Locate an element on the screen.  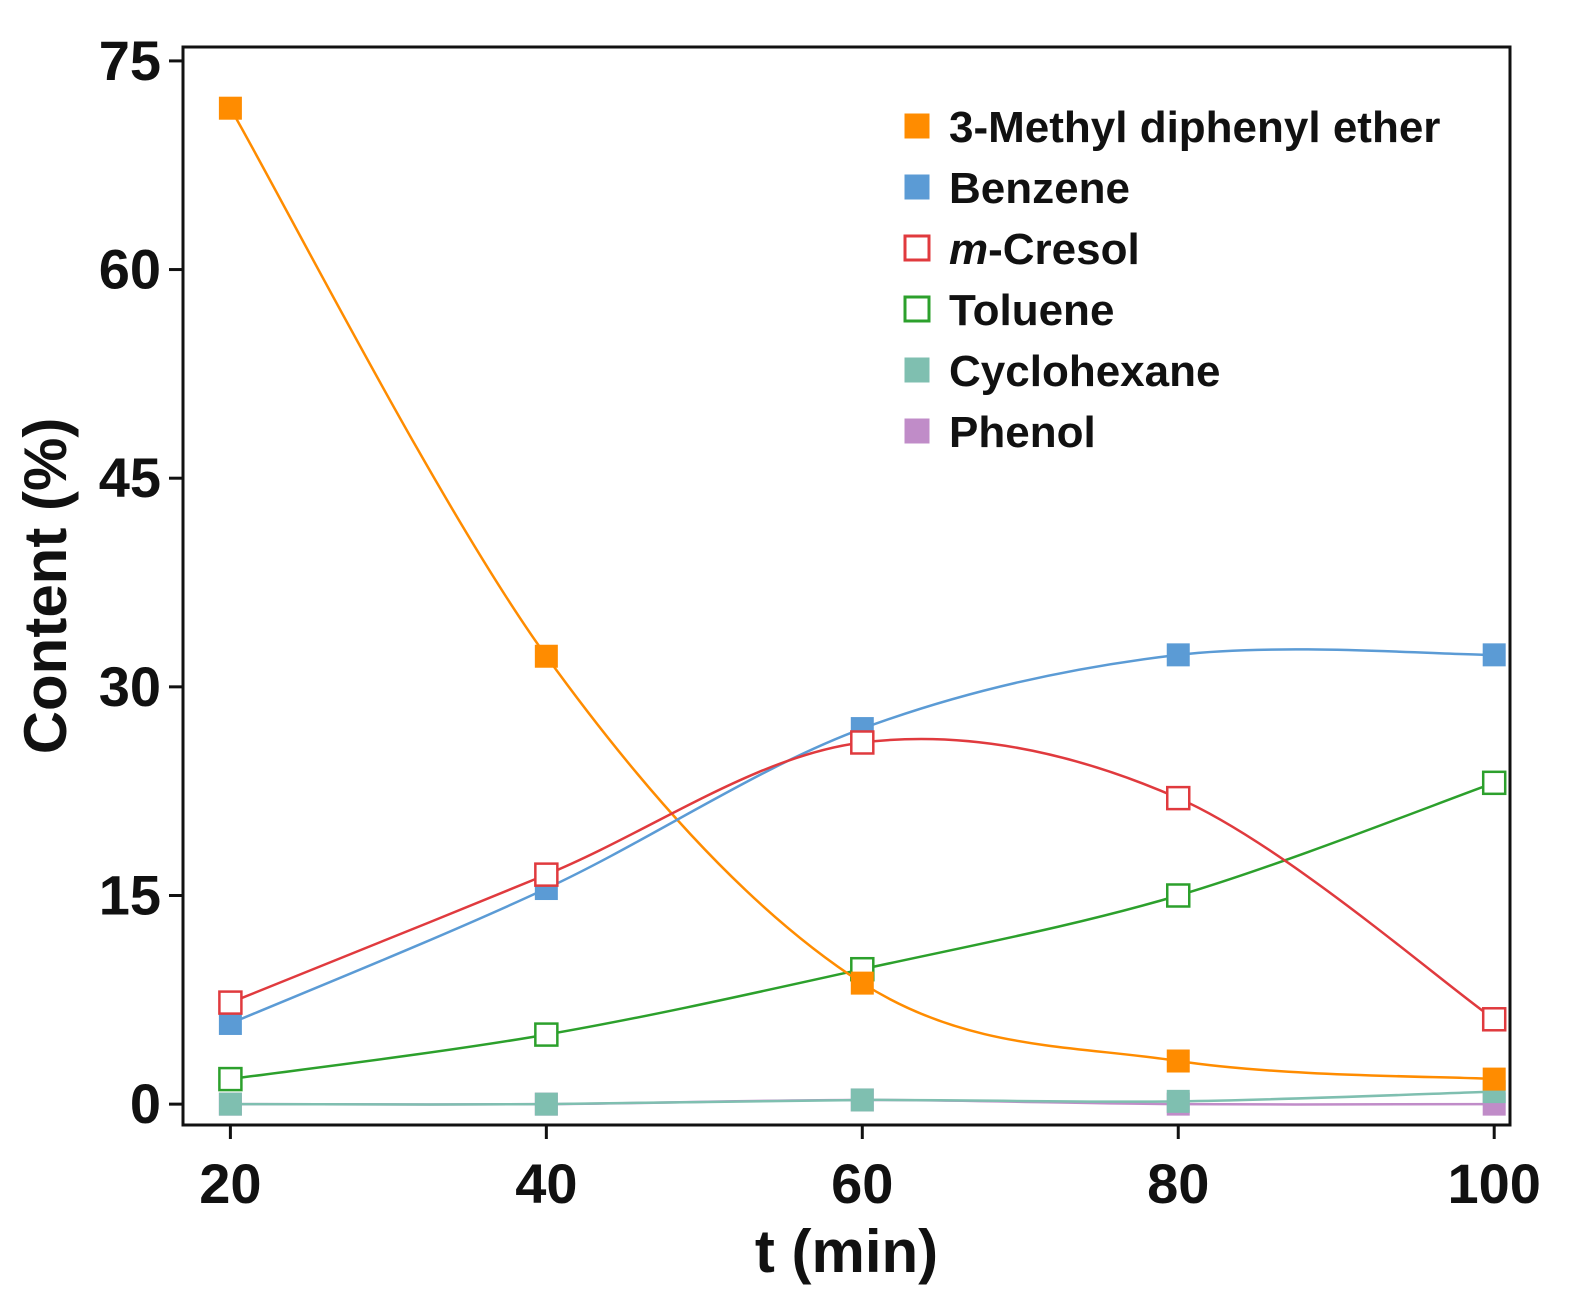
y-tick-label: 30 is located at coordinates (130, 686).